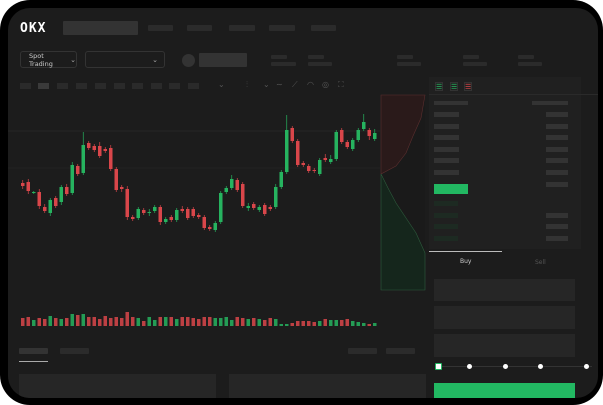  I want to click on fullscreen-icon: ⛶, so click(341, 84).